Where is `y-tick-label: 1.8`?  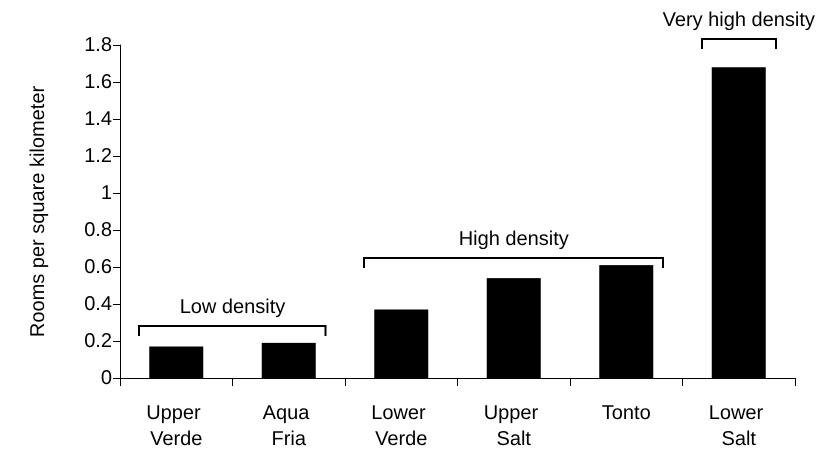
y-tick-label: 1.8 is located at coordinates (98, 45).